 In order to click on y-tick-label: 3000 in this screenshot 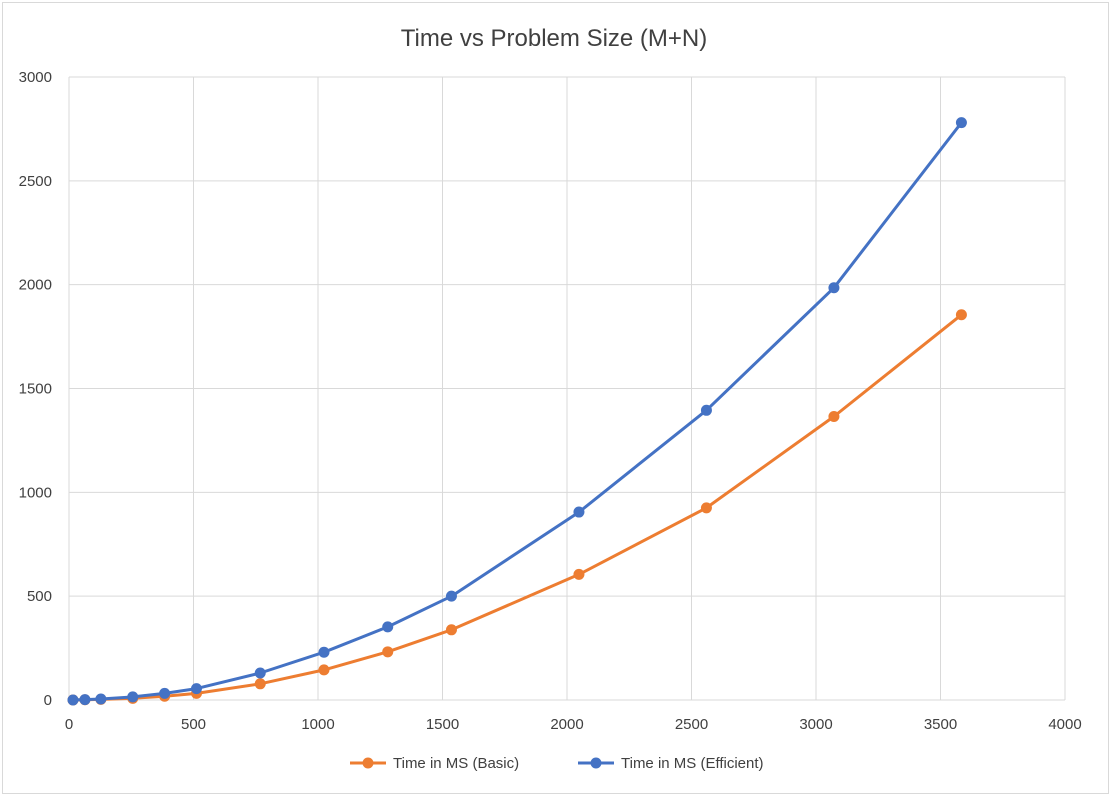, I will do `click(35, 77)`.